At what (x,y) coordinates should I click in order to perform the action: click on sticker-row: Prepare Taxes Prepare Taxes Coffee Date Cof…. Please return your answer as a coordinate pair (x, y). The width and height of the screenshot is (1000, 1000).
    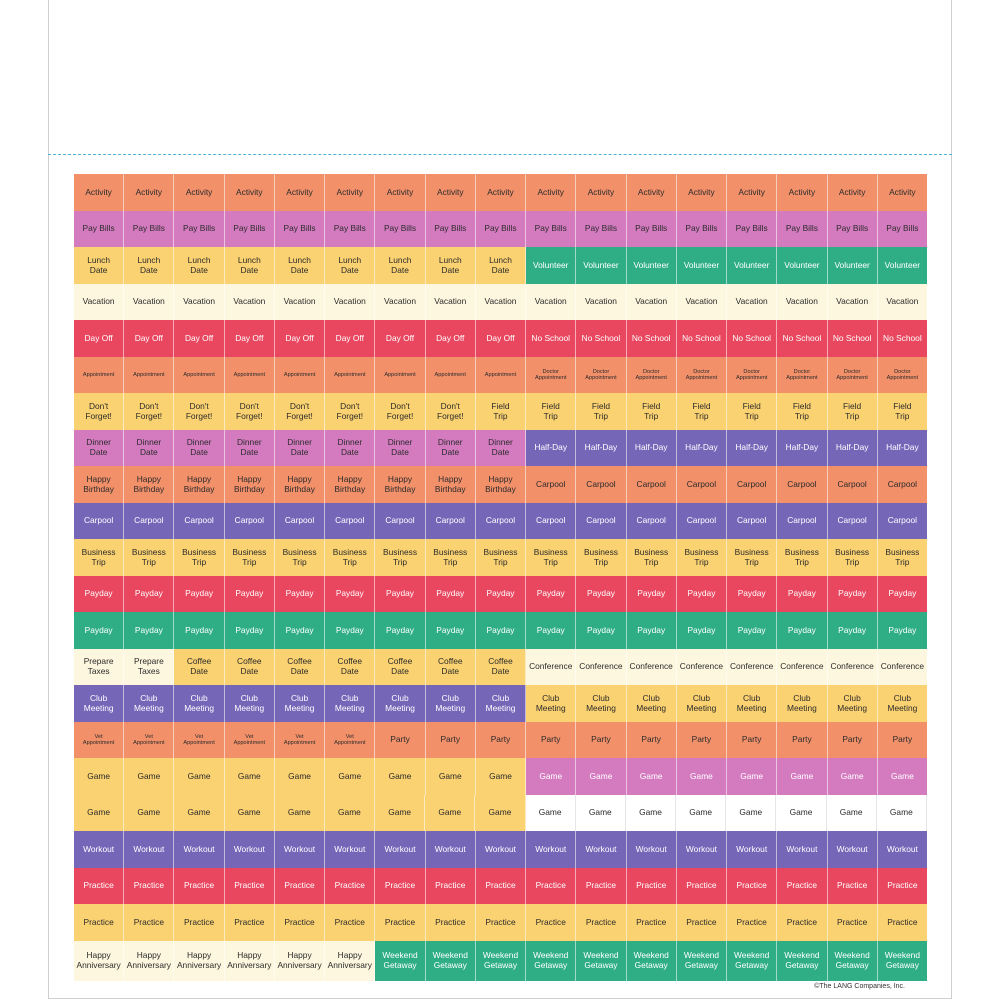
    Looking at the image, I should click on (500, 667).